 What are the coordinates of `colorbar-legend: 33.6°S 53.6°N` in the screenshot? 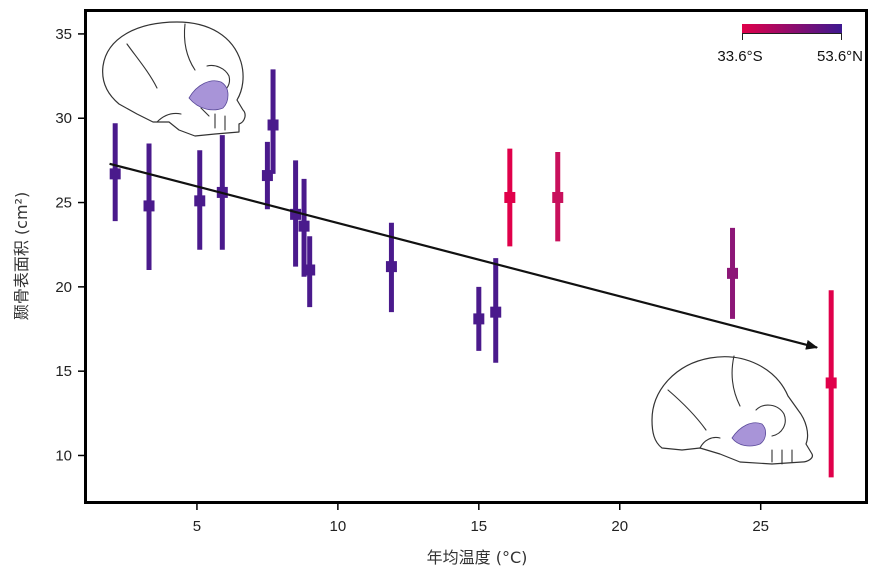 It's located at (790, 44).